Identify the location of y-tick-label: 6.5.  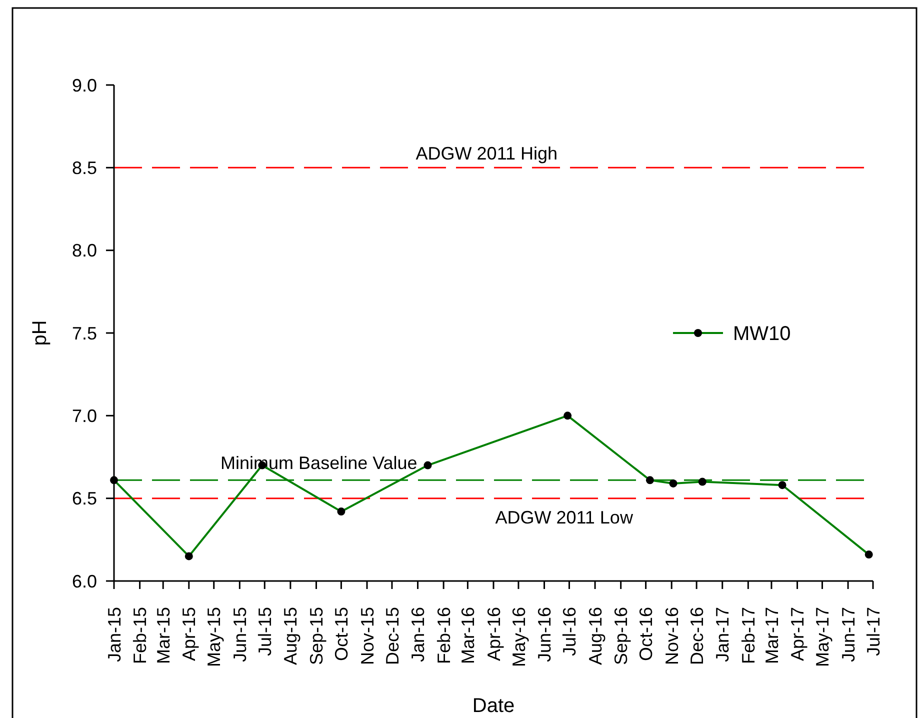
(84, 498).